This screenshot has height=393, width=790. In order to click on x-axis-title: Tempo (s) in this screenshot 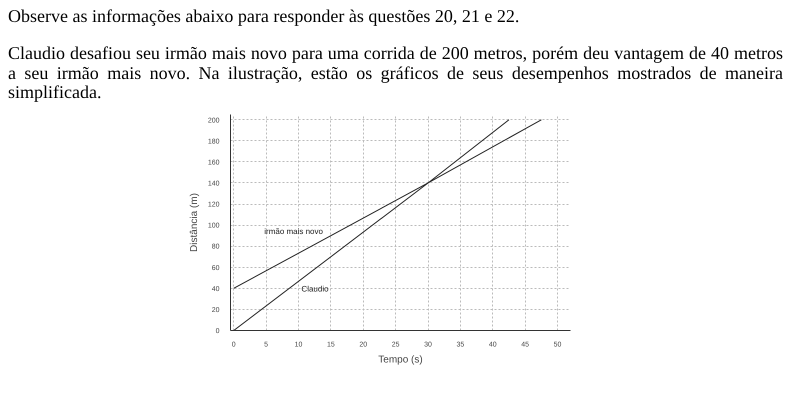, I will do `click(400, 360)`.